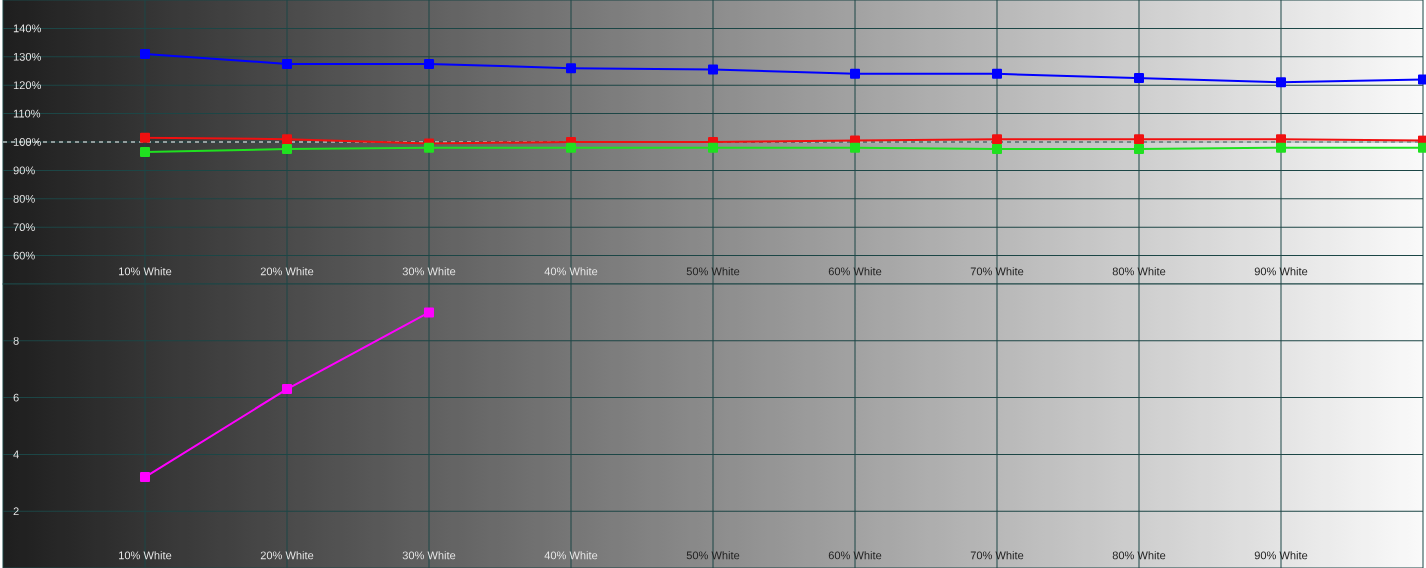 This screenshot has width=1426, height=568. I want to click on y-tick-label: 8, so click(16, 340).